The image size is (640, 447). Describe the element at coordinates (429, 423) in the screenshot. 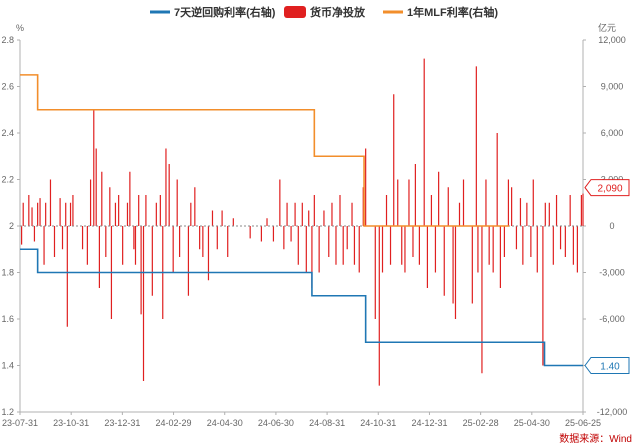

I see `x-tick-label: 24-12-31` at that location.